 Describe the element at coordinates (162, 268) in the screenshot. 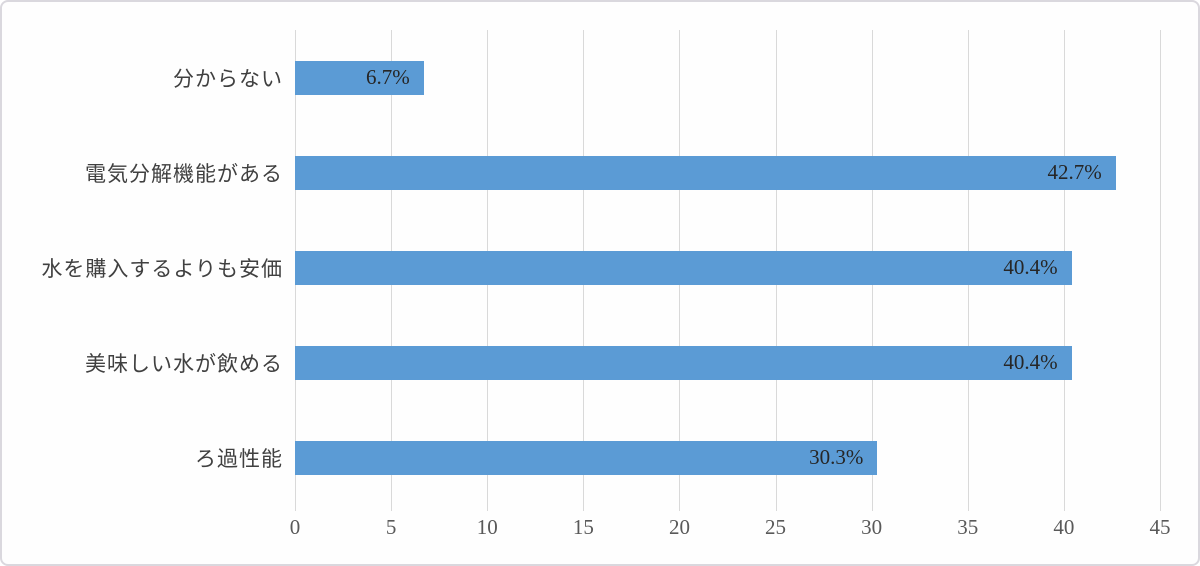

I see `category-label: 水を購入するよりも安価` at that location.